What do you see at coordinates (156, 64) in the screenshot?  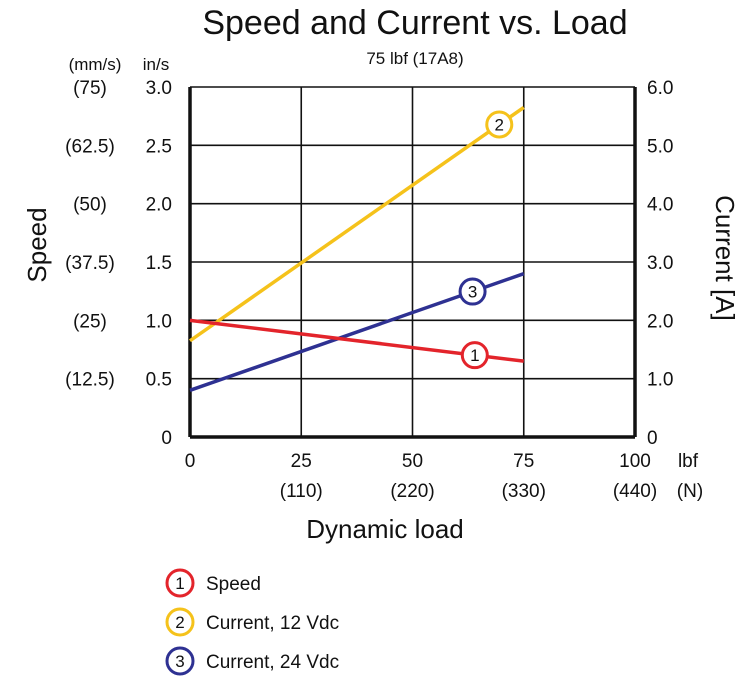 I see `y-left-unit-primary: in/s` at bounding box center [156, 64].